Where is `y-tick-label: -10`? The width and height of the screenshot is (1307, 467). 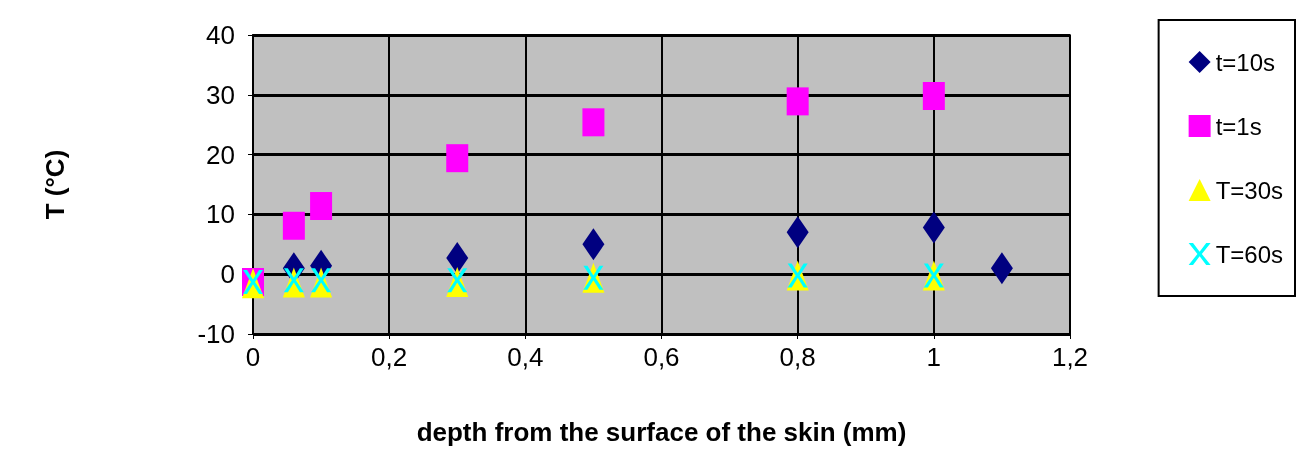 y-tick-label: -10 is located at coordinates (216, 334).